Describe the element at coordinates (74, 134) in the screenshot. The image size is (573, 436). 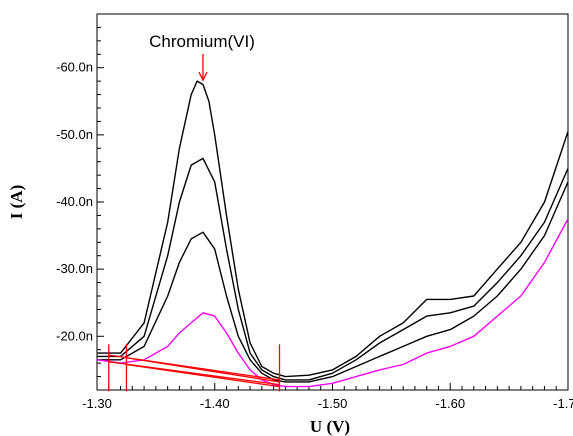
I see `y-tick-label: -50.0n` at that location.